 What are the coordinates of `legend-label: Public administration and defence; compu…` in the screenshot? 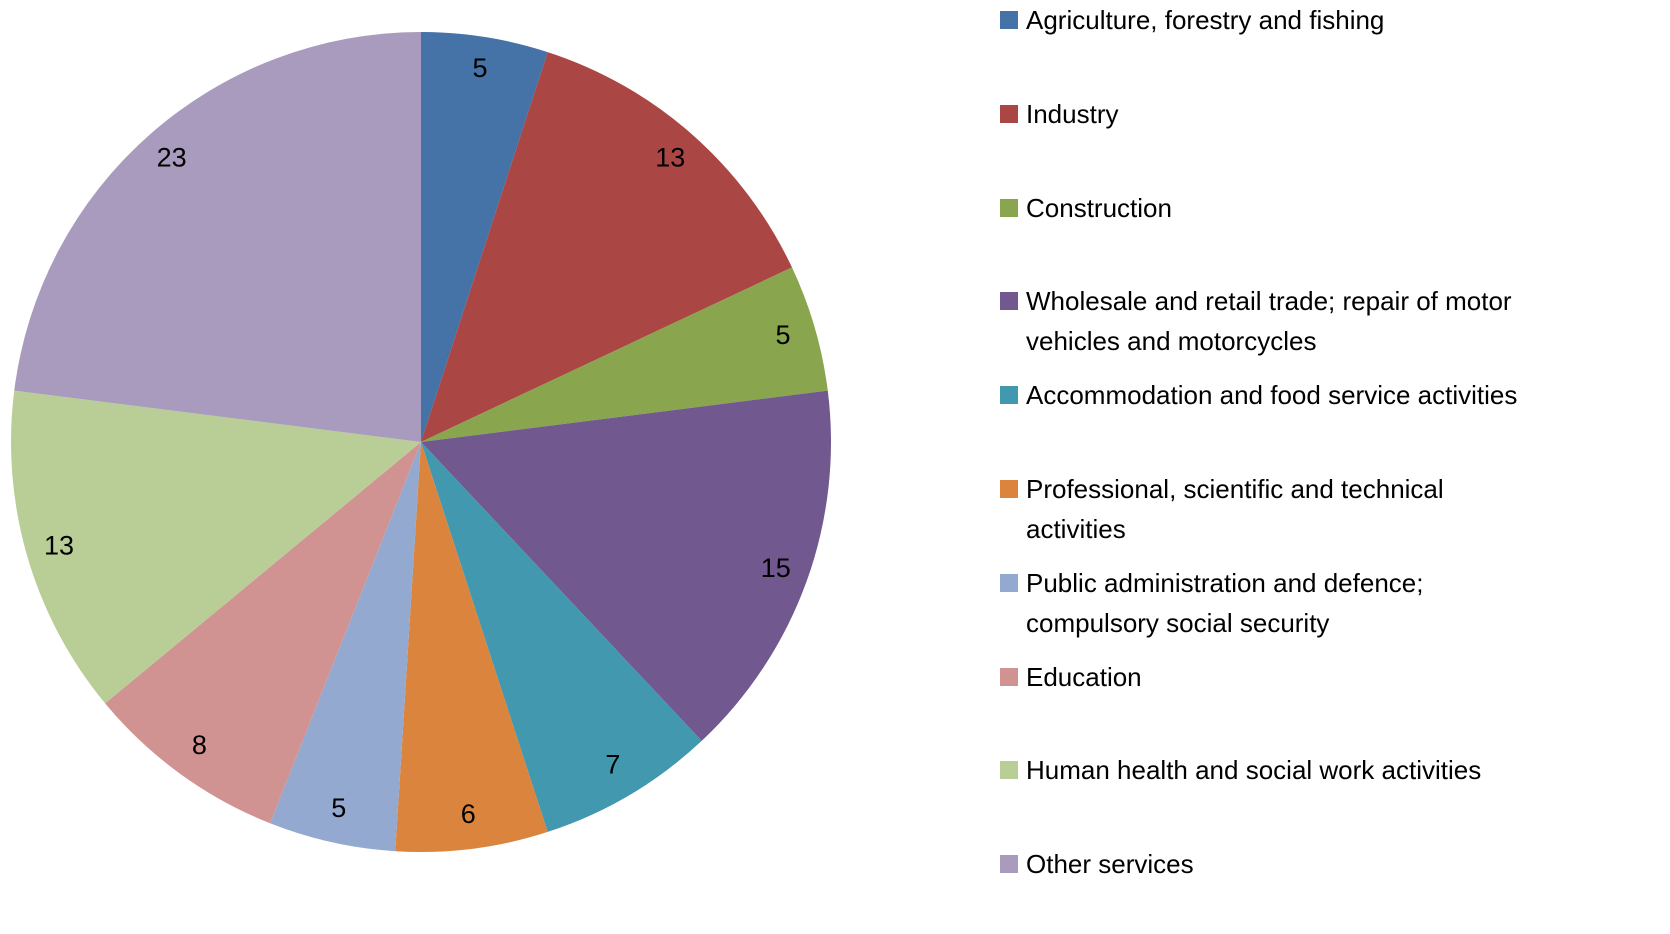 It's located at (1225, 602).